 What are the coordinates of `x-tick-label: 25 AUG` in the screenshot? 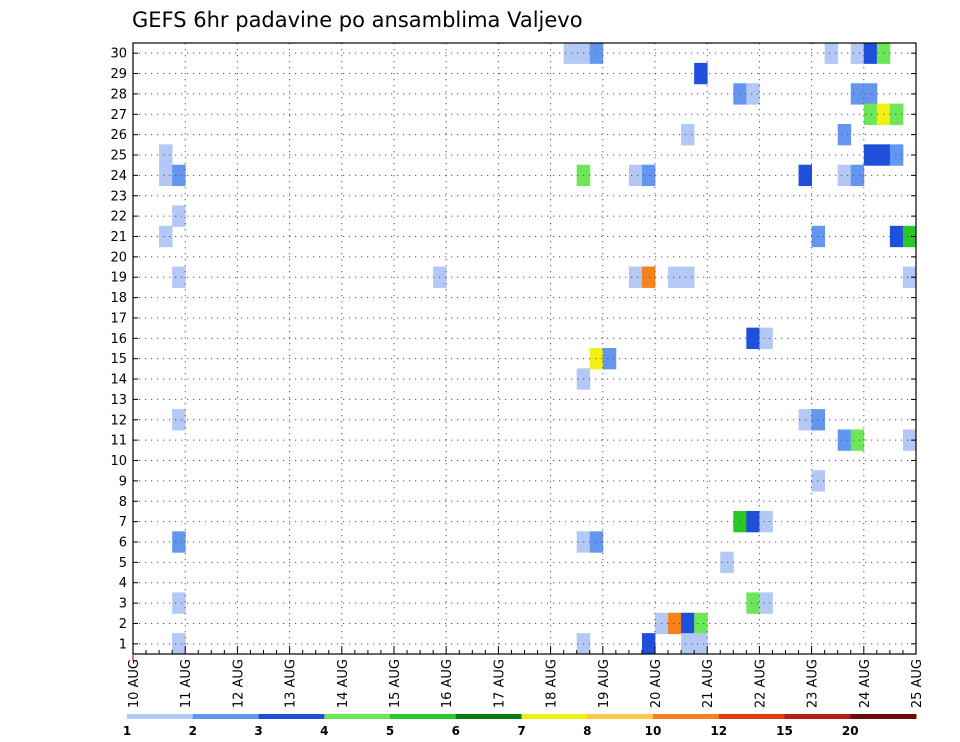 It's located at (917, 683).